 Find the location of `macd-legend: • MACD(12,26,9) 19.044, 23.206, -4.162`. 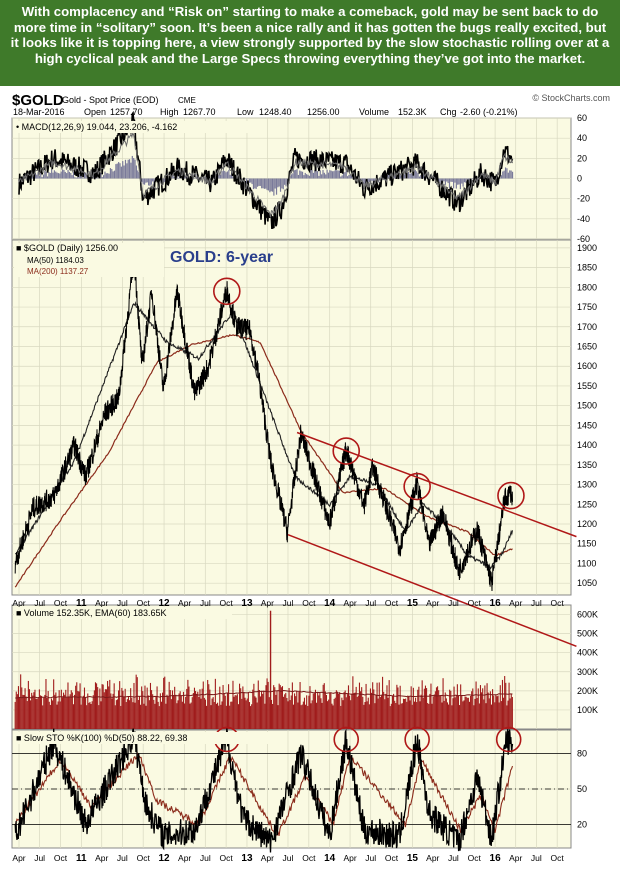

macd-legend: • MACD(12,26,9) 19.044, 23.206, -4.162 is located at coordinates (96, 127).